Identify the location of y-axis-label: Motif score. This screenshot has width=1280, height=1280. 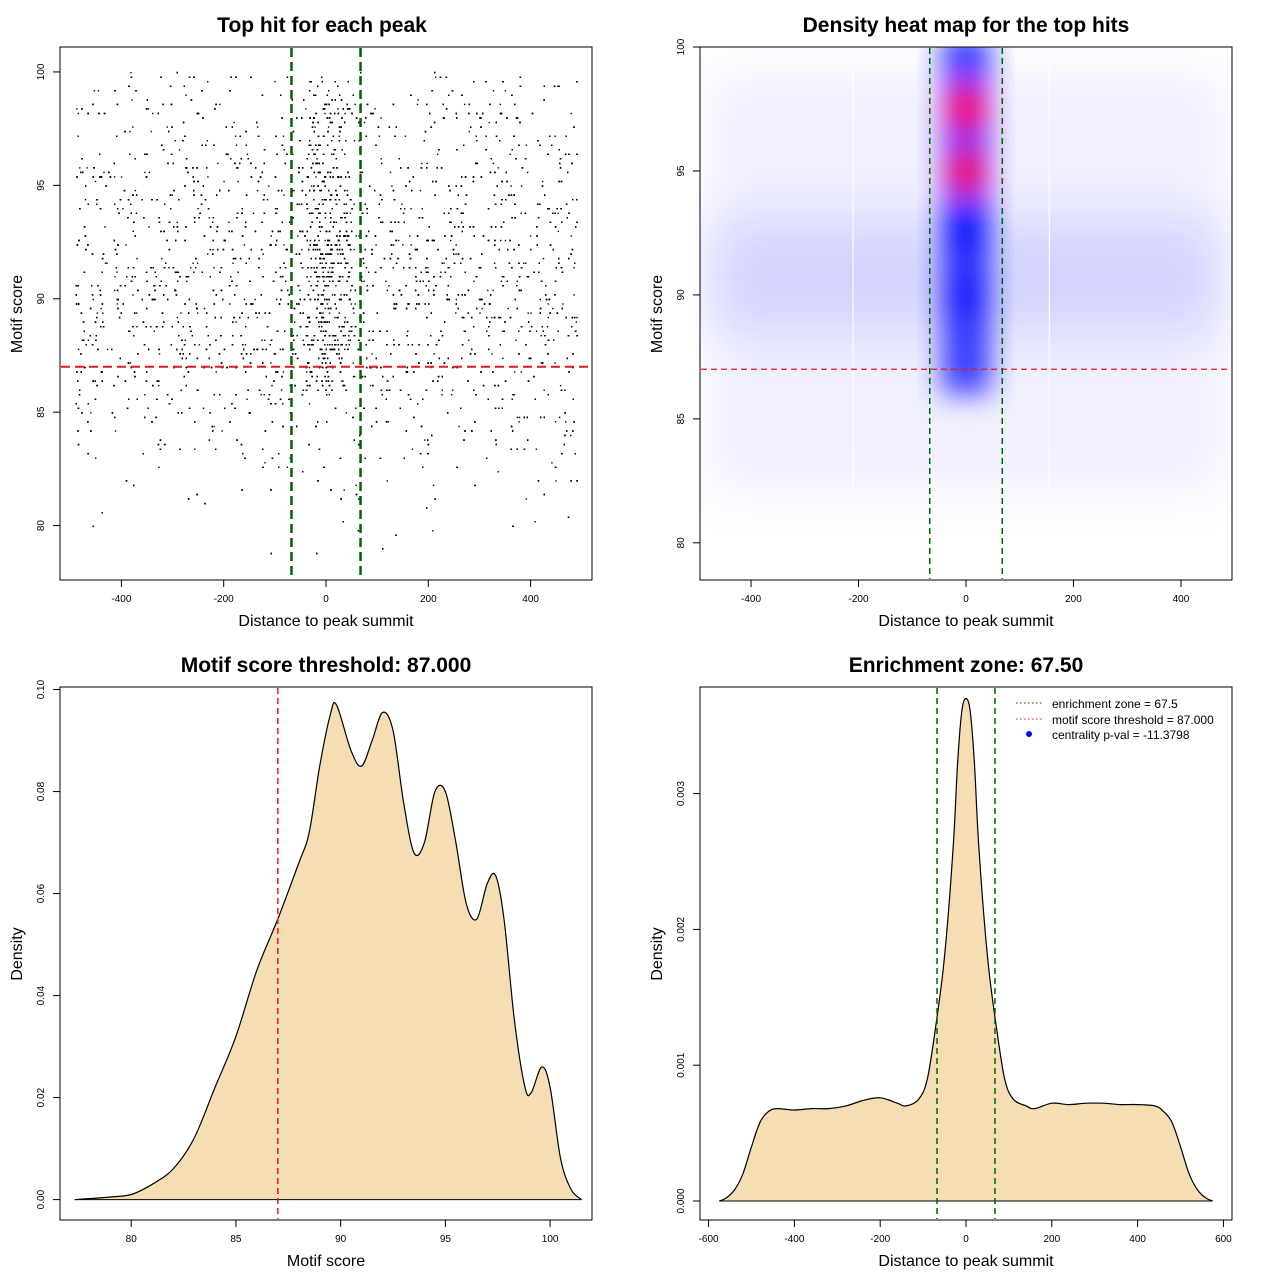
(17, 314).